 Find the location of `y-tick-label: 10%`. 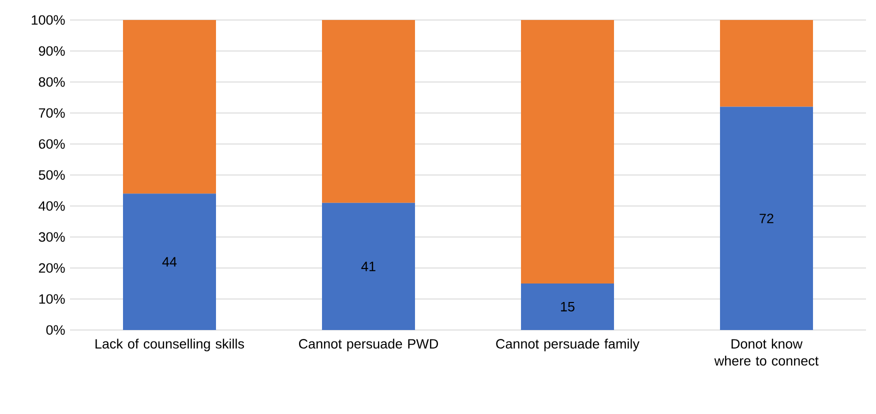

y-tick-label: 10% is located at coordinates (52, 299).